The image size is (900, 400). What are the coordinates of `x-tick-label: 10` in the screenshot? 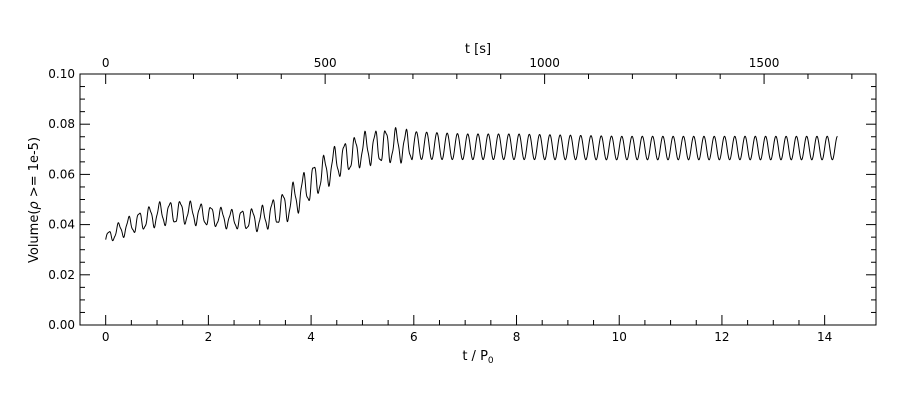 It's located at (619, 337).